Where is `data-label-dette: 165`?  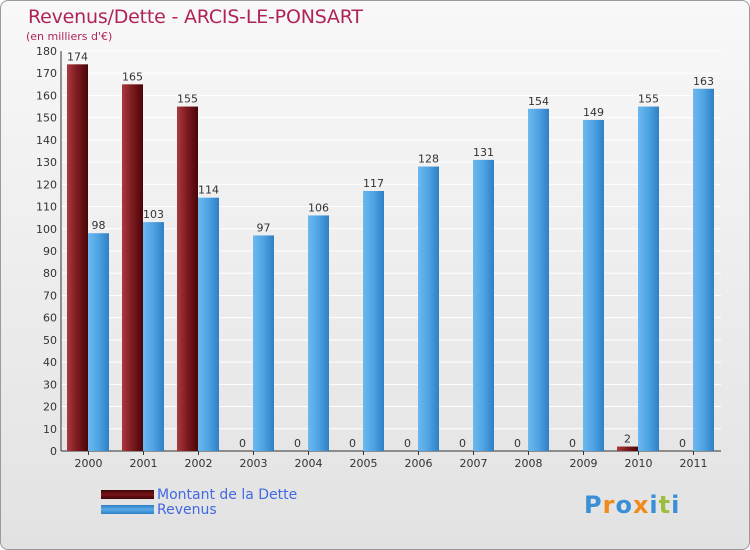 data-label-dette: 165 is located at coordinates (132, 76).